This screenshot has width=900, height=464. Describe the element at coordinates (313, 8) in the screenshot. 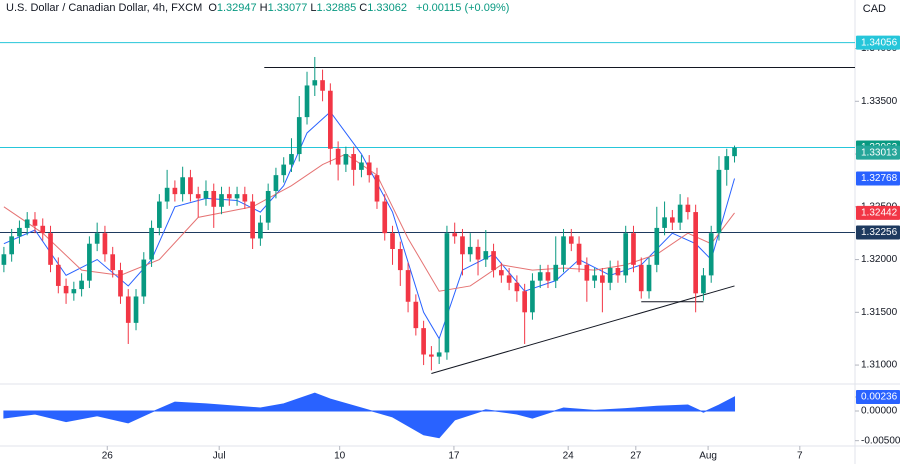

I see `ohlc-key: L` at that location.